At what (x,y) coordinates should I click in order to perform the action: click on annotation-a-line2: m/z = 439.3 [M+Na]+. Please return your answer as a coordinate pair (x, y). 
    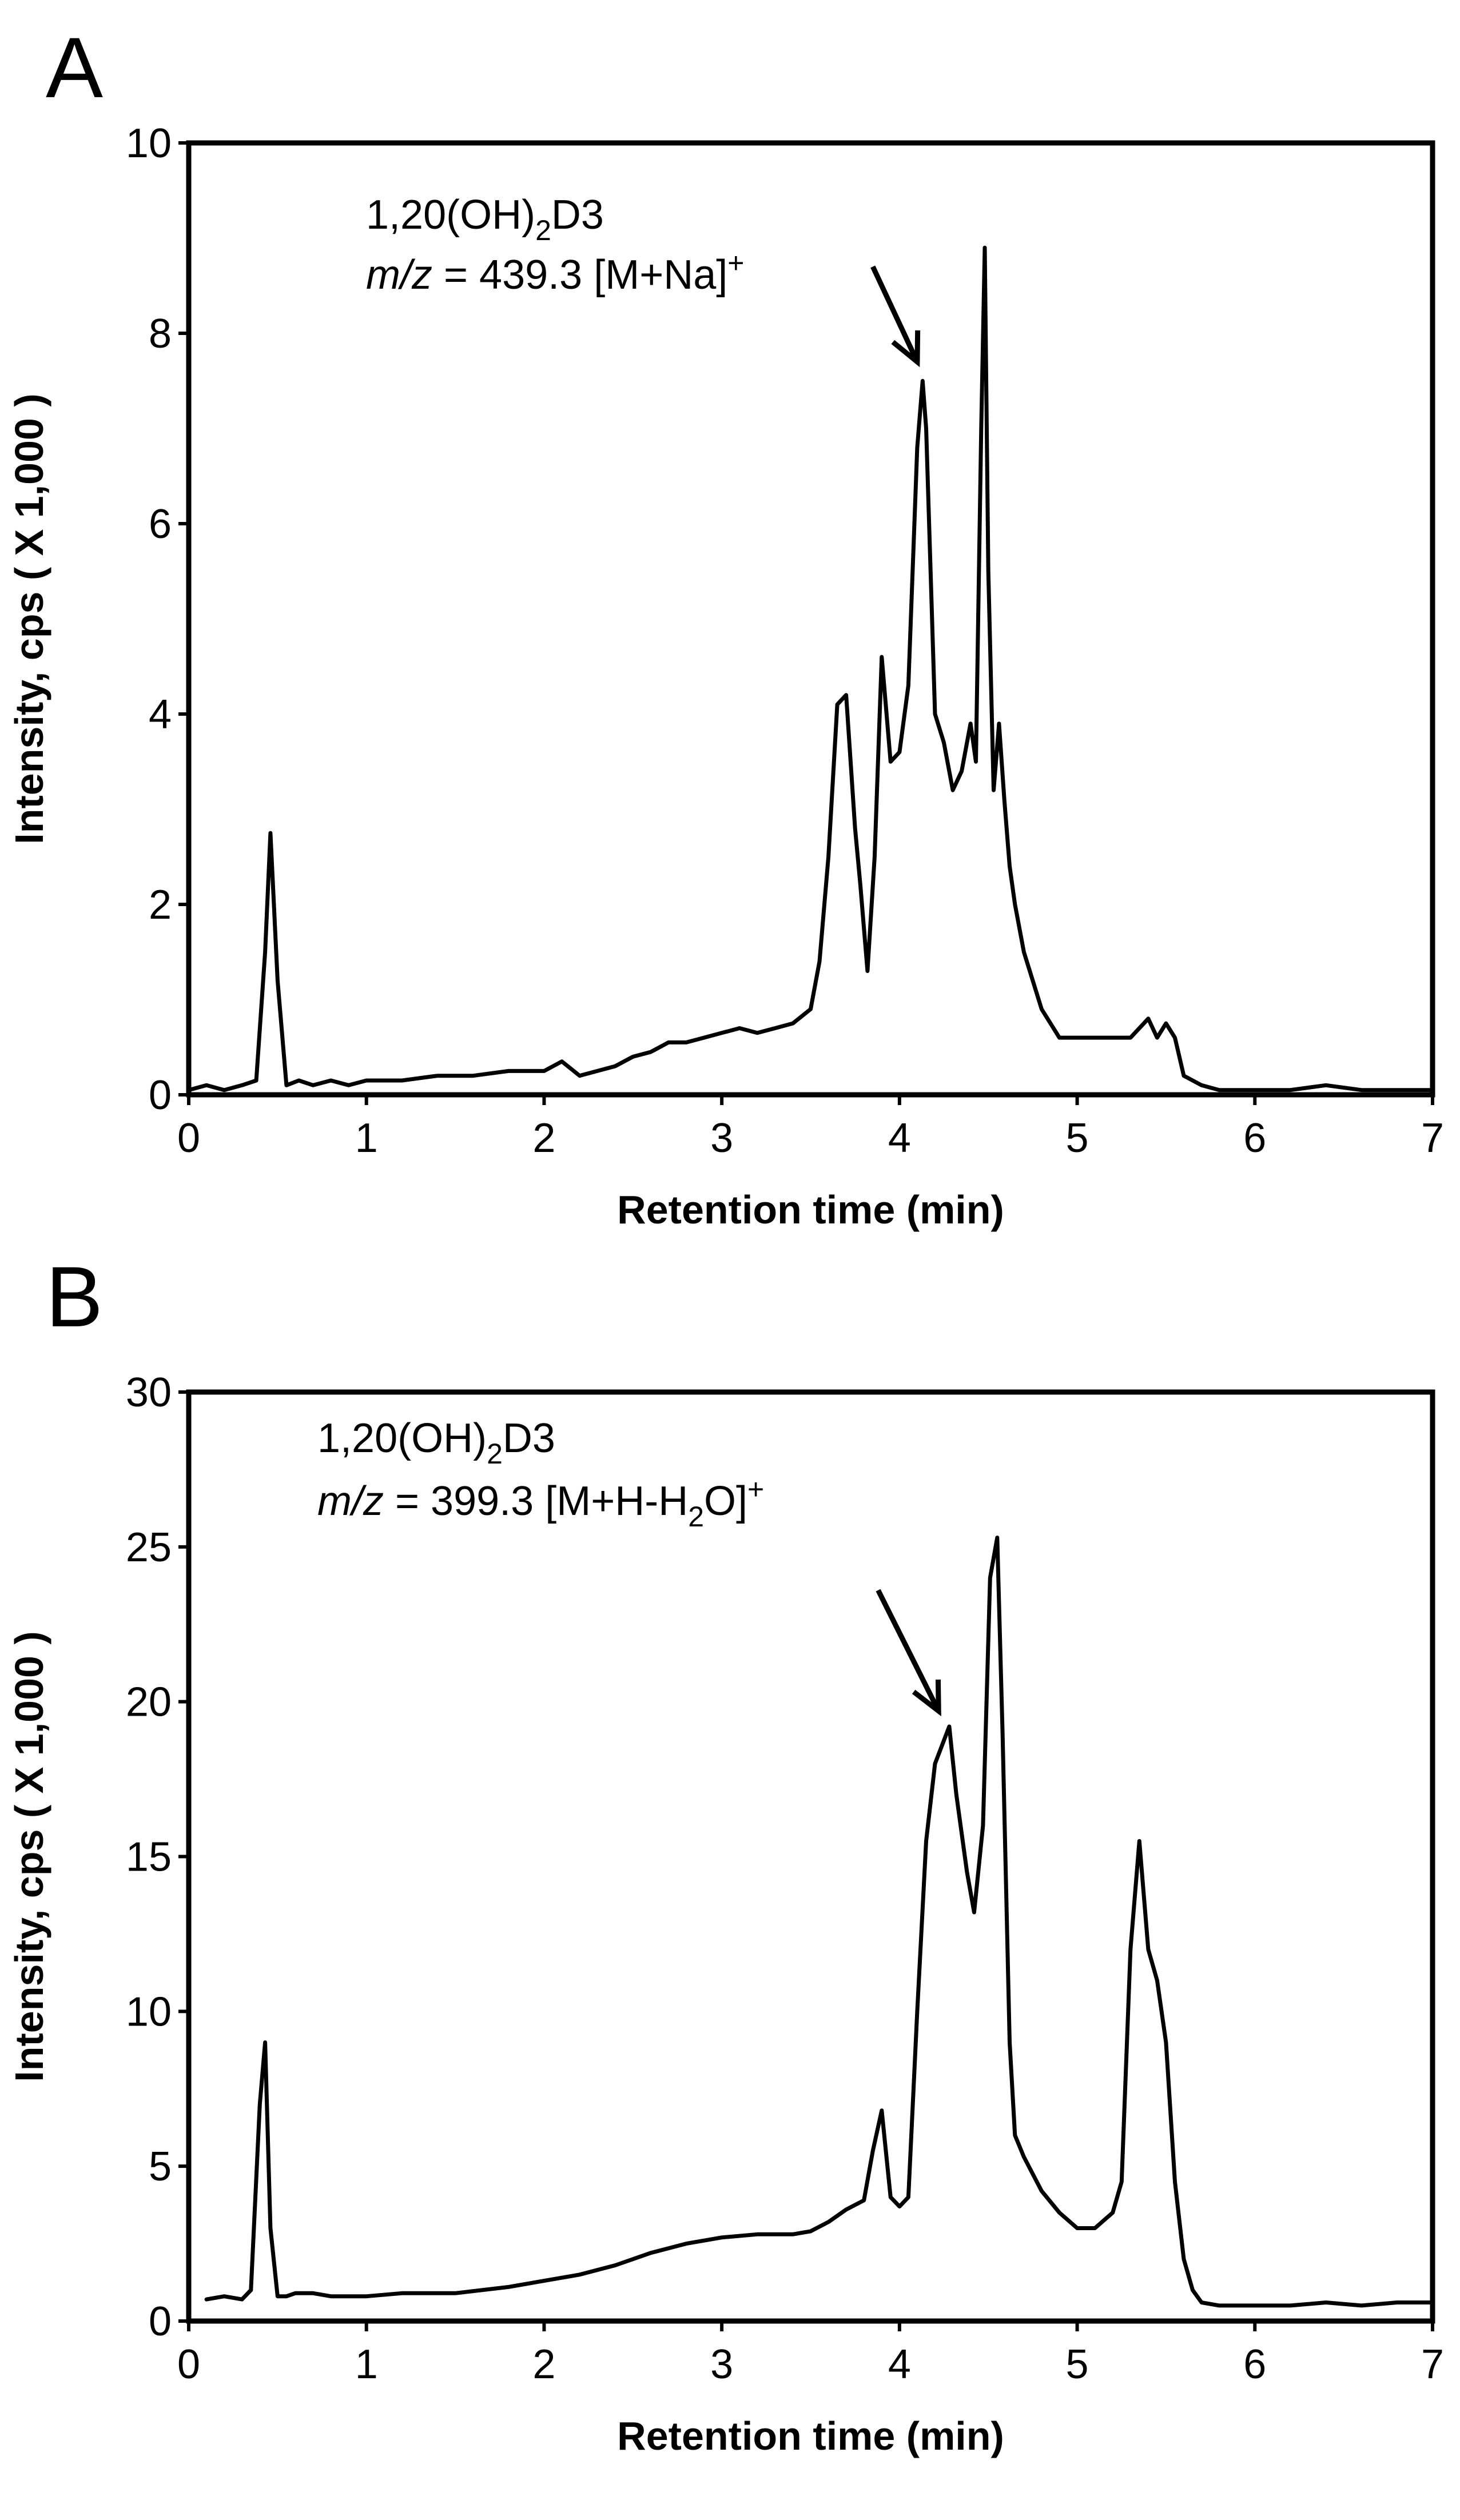
    Looking at the image, I should click on (555, 272).